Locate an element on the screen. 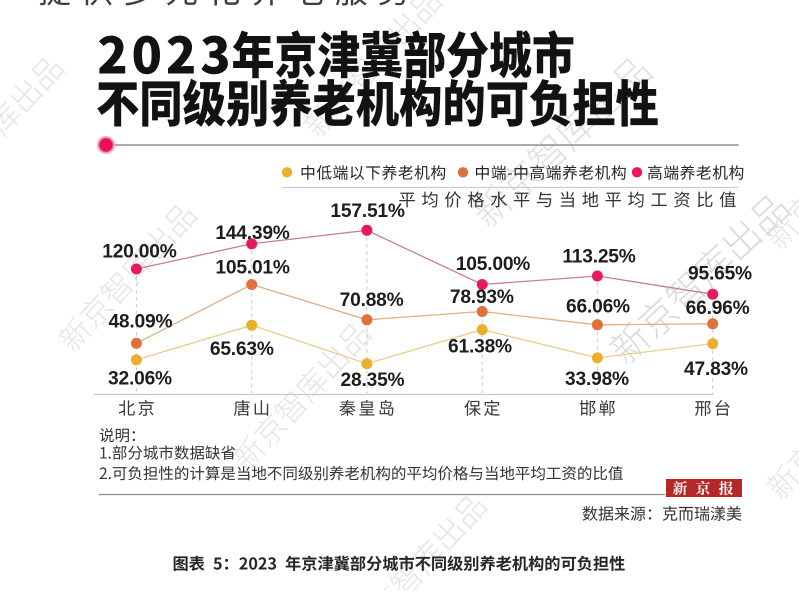 This screenshot has width=799, height=595. svg-text: 113.25% is located at coordinates (598, 257).